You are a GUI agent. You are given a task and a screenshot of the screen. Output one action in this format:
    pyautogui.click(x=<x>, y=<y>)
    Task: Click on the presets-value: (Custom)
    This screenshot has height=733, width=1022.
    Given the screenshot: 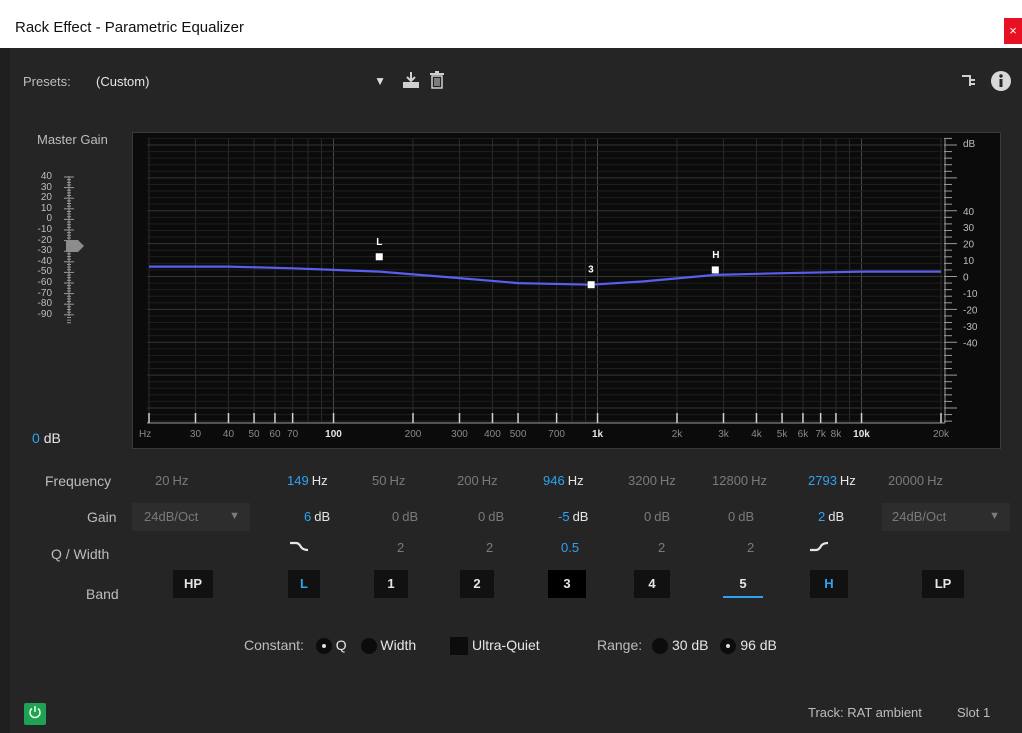 What is the action you would take?
    pyautogui.click(x=123, y=81)
    